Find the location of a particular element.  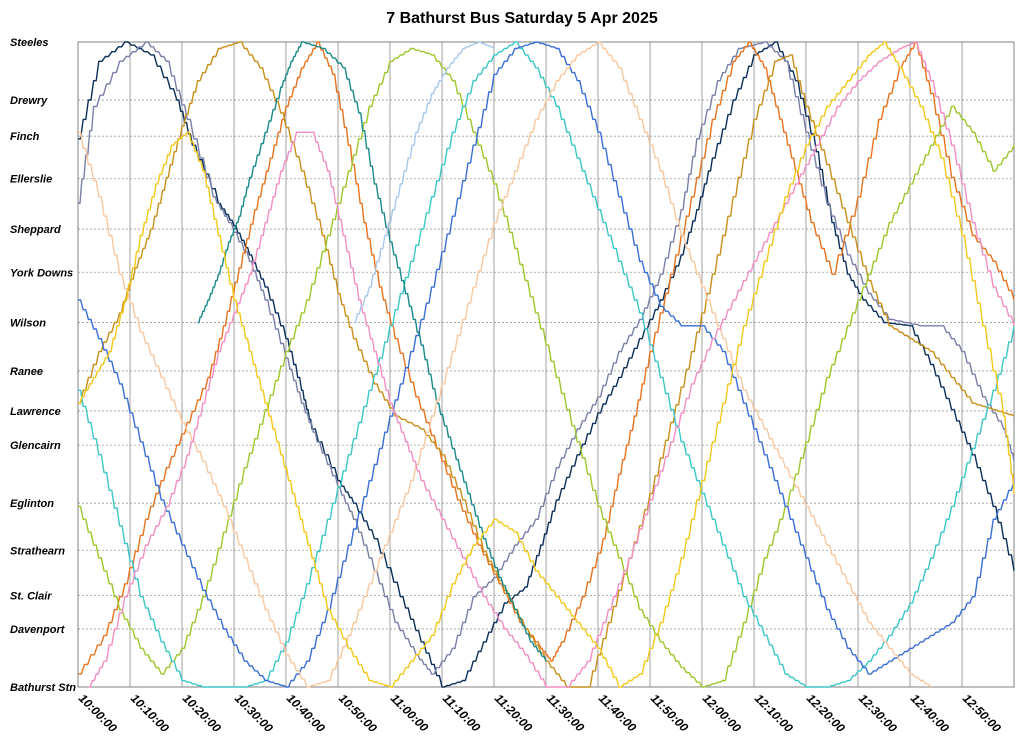

y-tick-label: Sheppard is located at coordinates (35, 230).